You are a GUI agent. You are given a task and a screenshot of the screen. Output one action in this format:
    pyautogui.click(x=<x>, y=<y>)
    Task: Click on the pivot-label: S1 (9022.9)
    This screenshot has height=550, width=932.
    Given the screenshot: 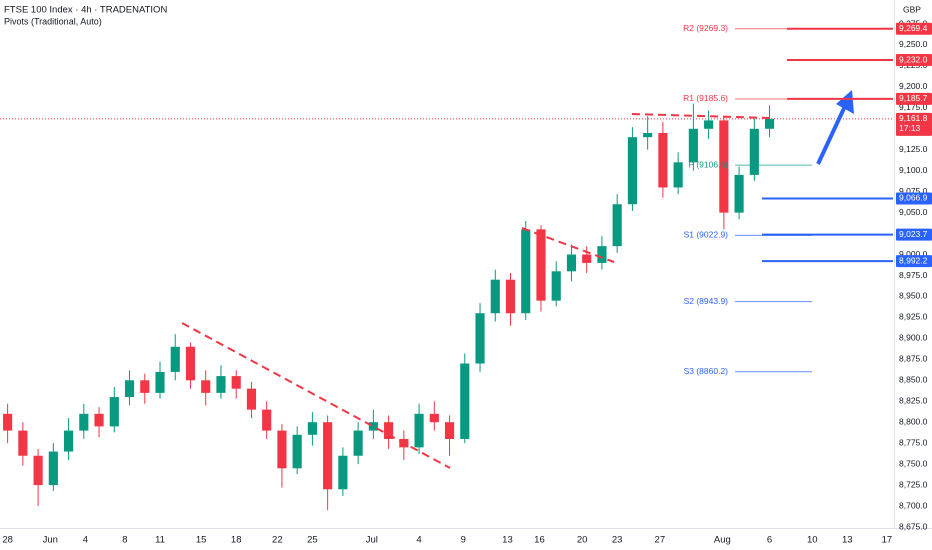 What is the action you would take?
    pyautogui.click(x=706, y=235)
    